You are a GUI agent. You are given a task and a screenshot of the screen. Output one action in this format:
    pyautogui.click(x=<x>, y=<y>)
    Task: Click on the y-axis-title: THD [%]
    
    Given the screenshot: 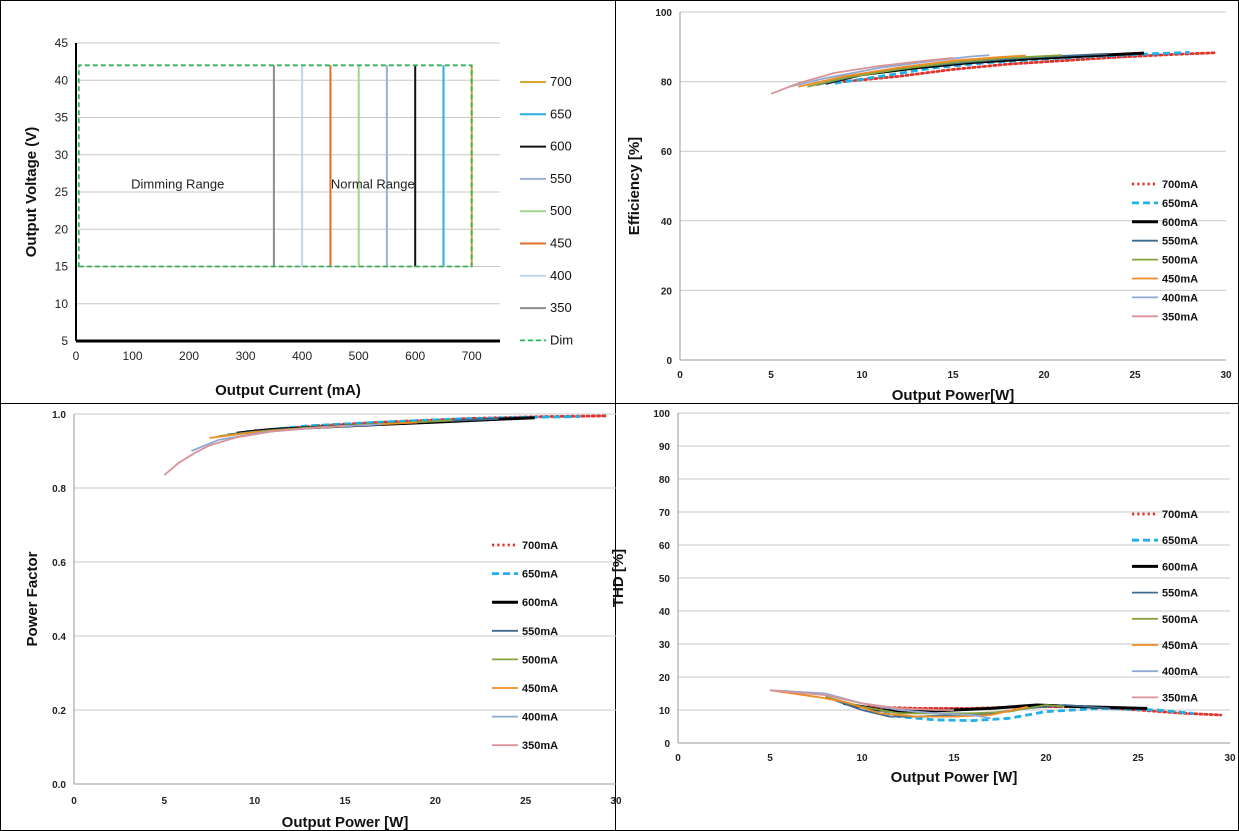 What is the action you would take?
    pyautogui.click(x=618, y=578)
    